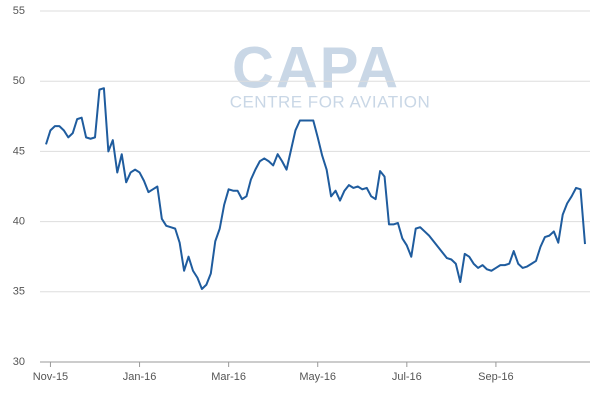 This screenshot has height=400, width=600. I want to click on y-tick-label: 55, so click(19, 11).